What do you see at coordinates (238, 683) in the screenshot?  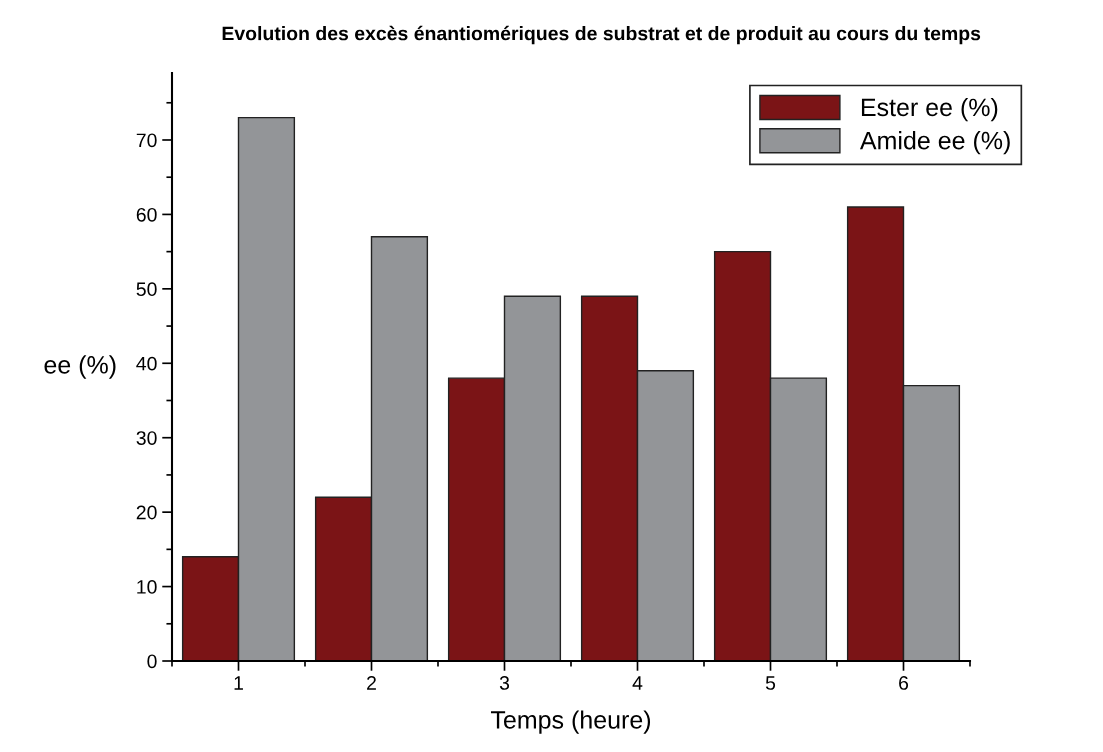 I see `x-tick-label: 1` at bounding box center [238, 683].